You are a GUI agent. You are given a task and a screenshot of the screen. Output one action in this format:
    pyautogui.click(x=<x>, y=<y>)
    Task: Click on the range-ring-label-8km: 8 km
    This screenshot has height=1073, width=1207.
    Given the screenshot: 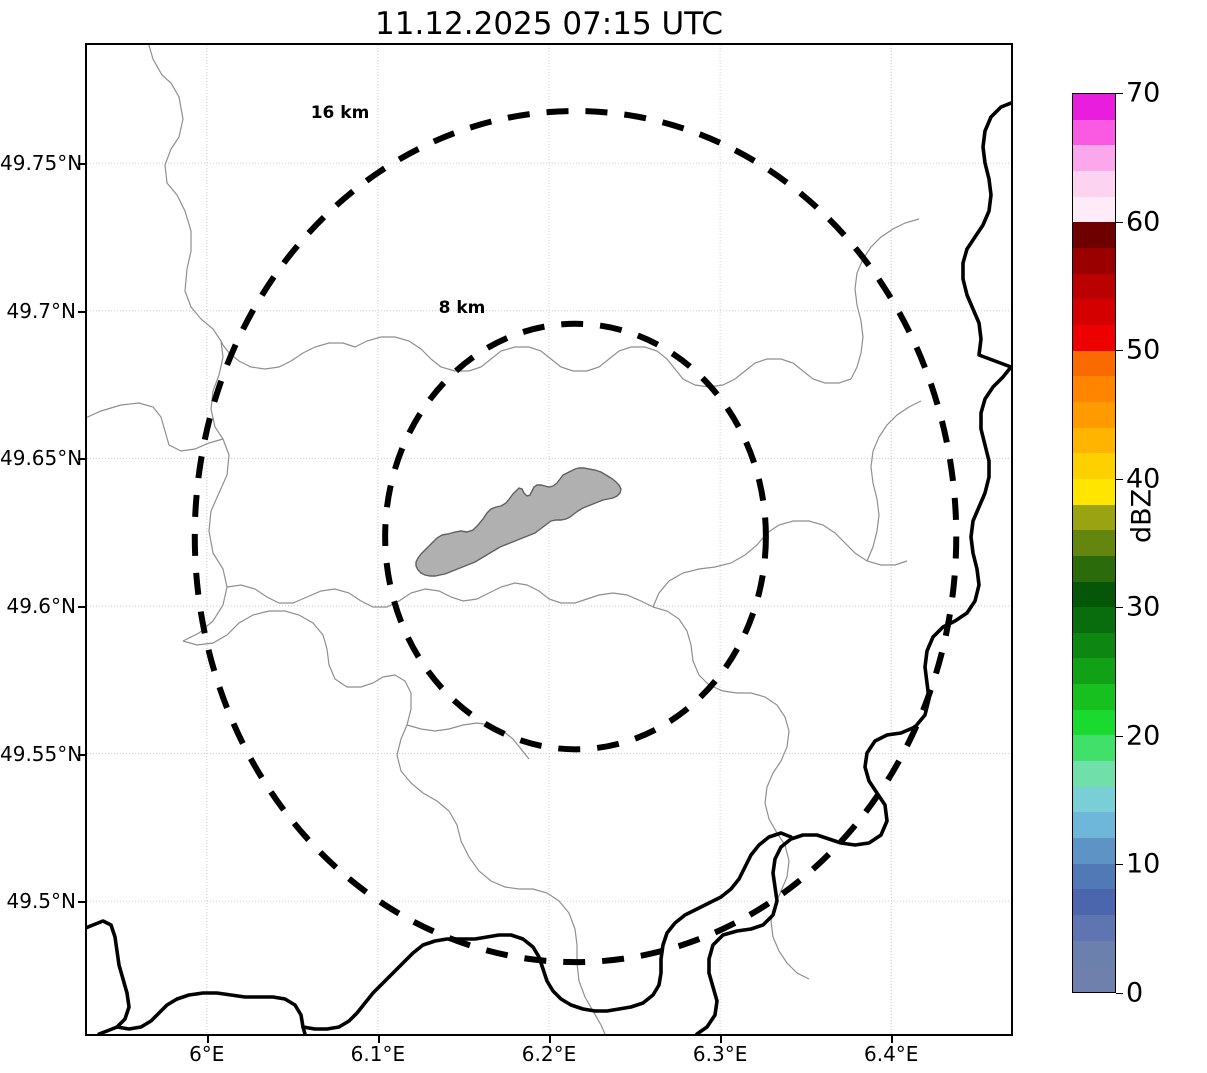 What is the action you would take?
    pyautogui.click(x=462, y=308)
    